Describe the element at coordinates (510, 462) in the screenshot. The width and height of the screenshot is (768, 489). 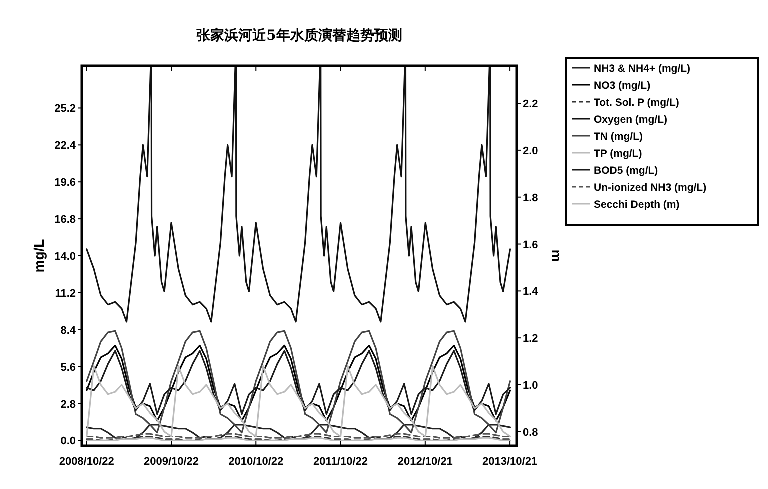
I see `x-tick-label: 2013/10/21` at that location.